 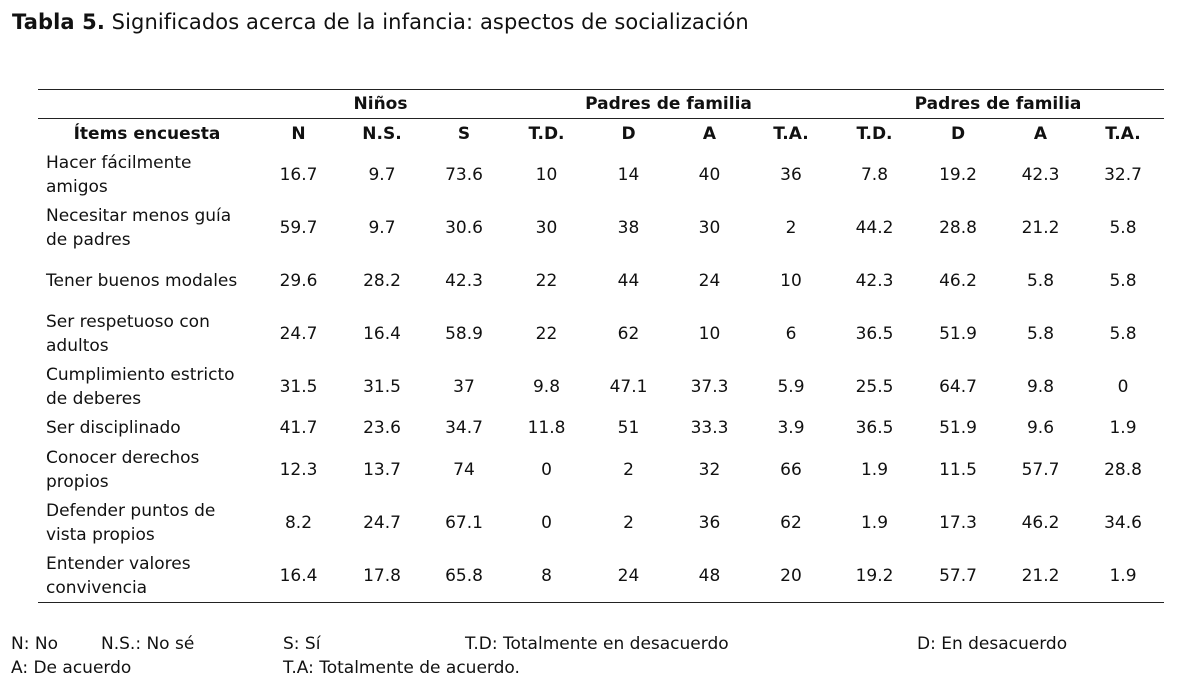 What do you see at coordinates (791, 333) in the screenshot?
I see `table-cell: 6` at bounding box center [791, 333].